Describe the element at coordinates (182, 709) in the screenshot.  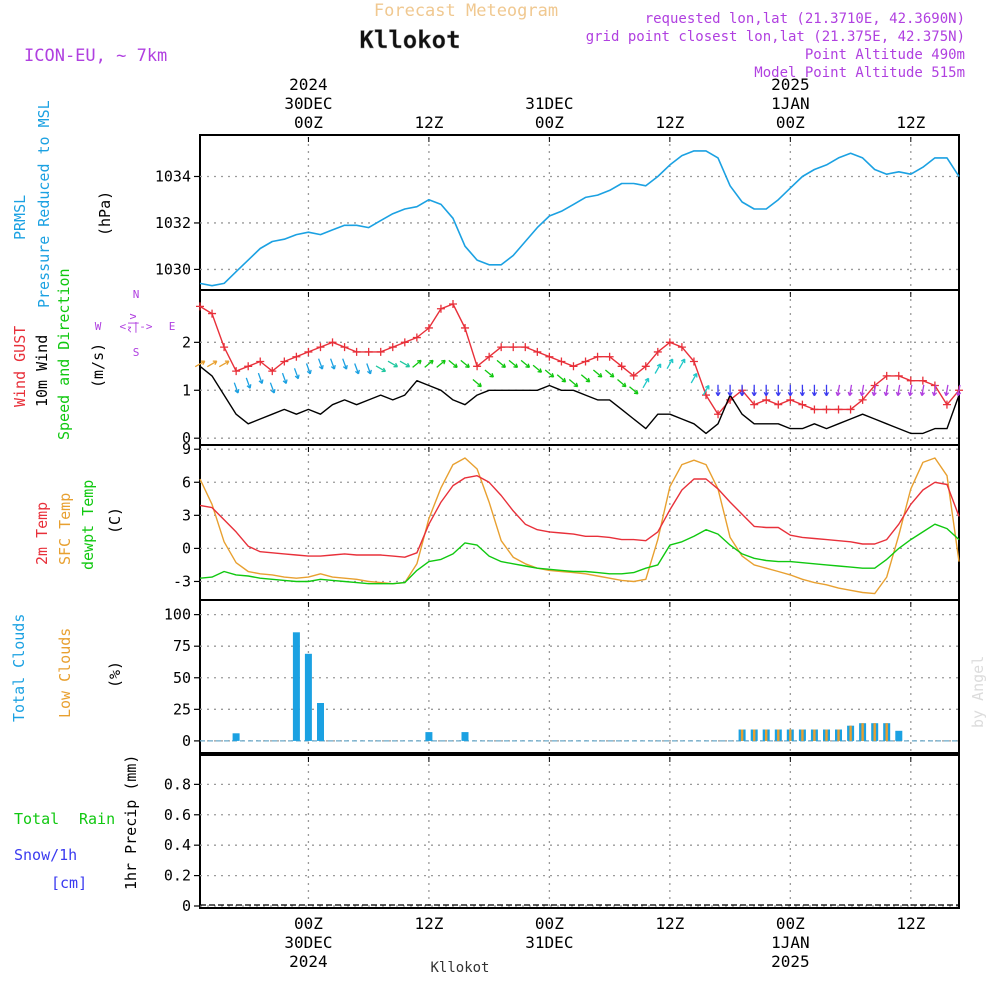
I see `y-tick-label: 25` at that location.